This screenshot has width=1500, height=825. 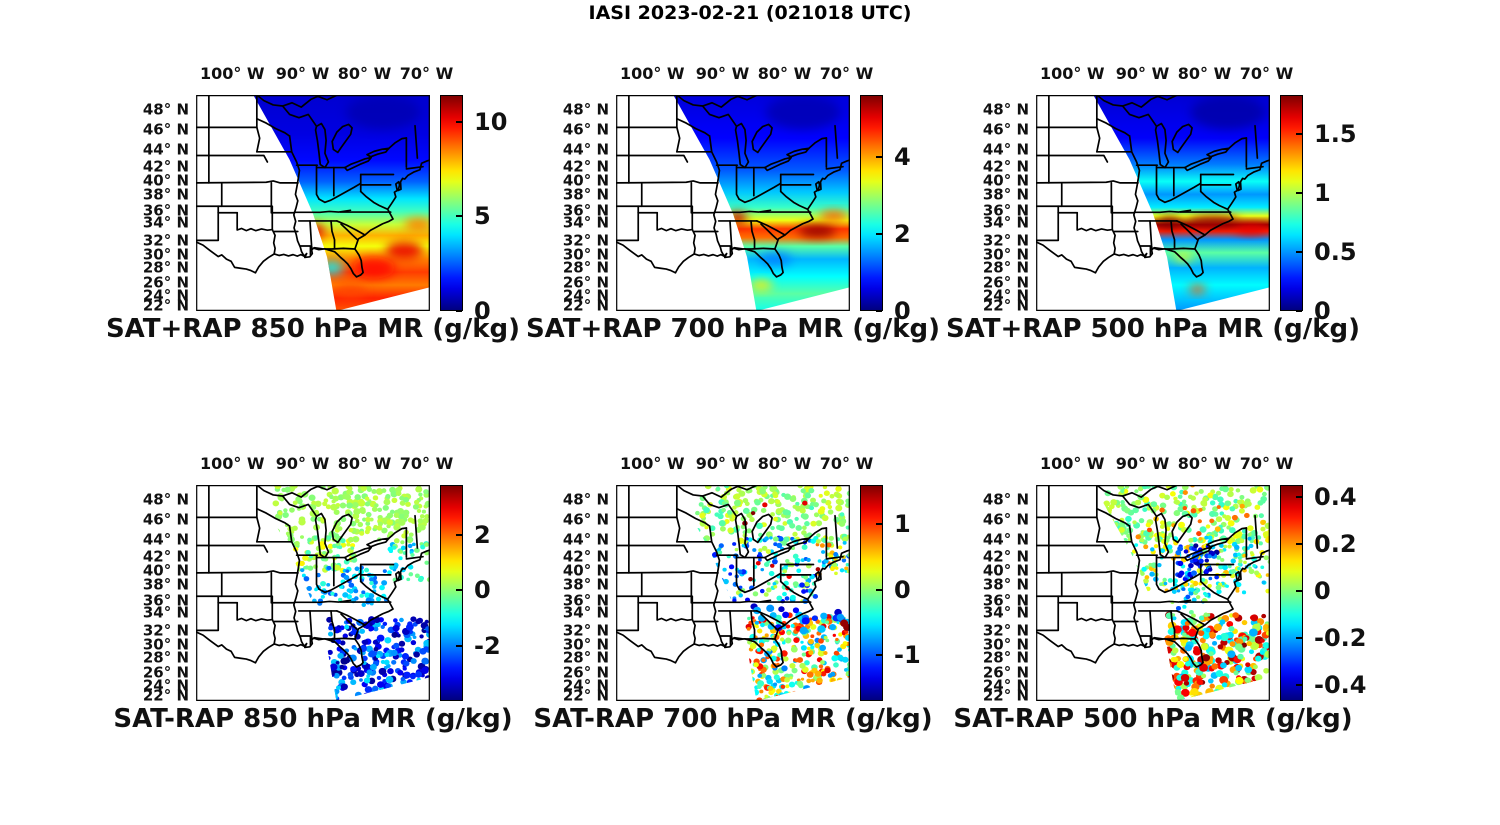 I want to click on panel-title: SAT-RAP 500 hPa MR (g/kg), so click(x=1153, y=719).